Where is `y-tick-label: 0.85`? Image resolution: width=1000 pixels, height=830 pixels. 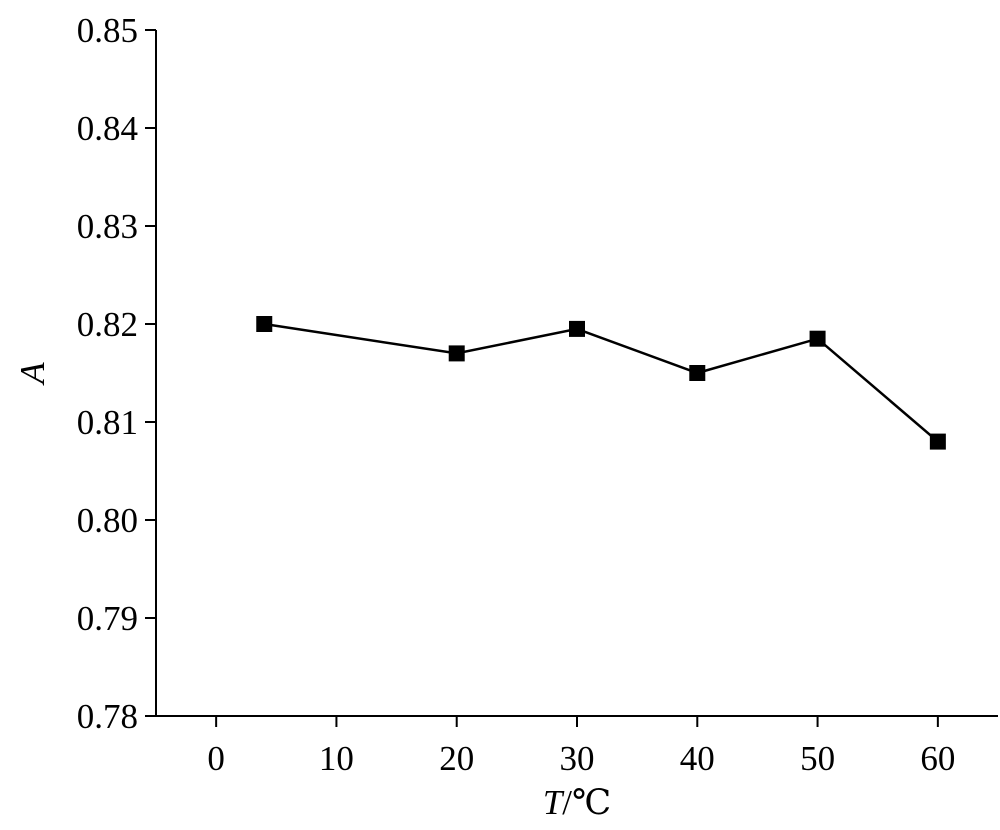
y-tick-label: 0.85 is located at coordinates (107, 30).